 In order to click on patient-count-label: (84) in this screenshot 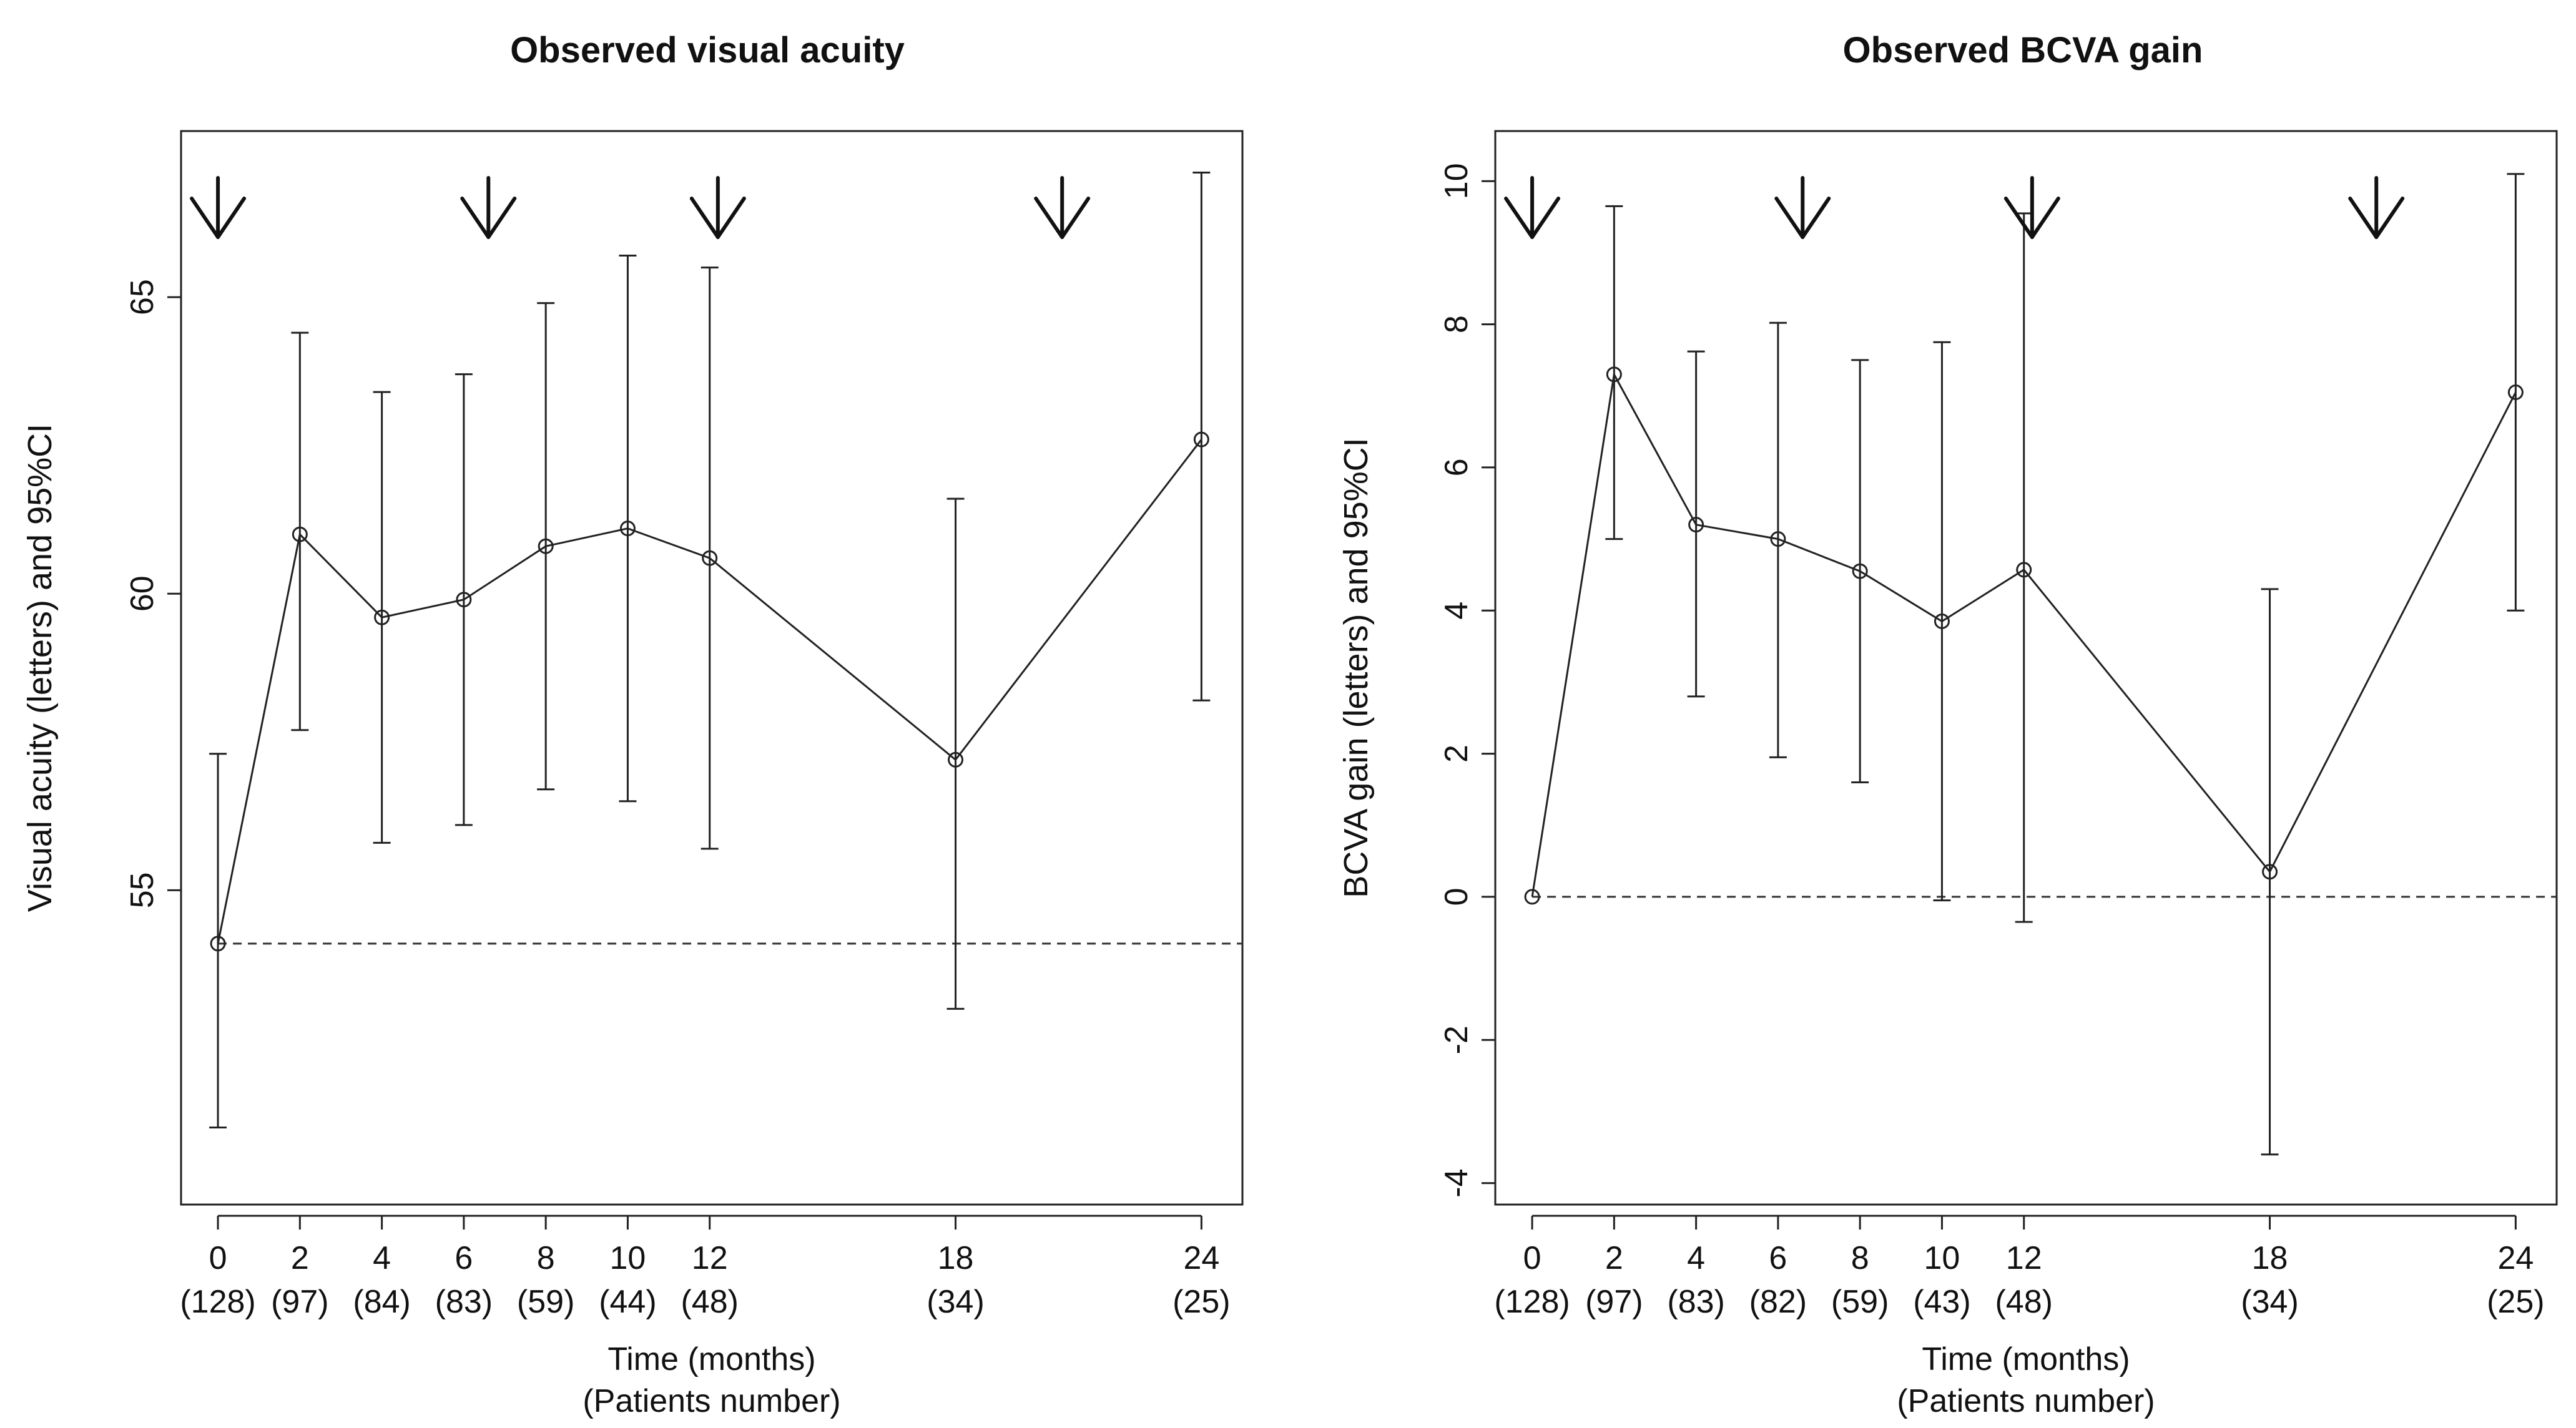, I will do `click(381, 1302)`.